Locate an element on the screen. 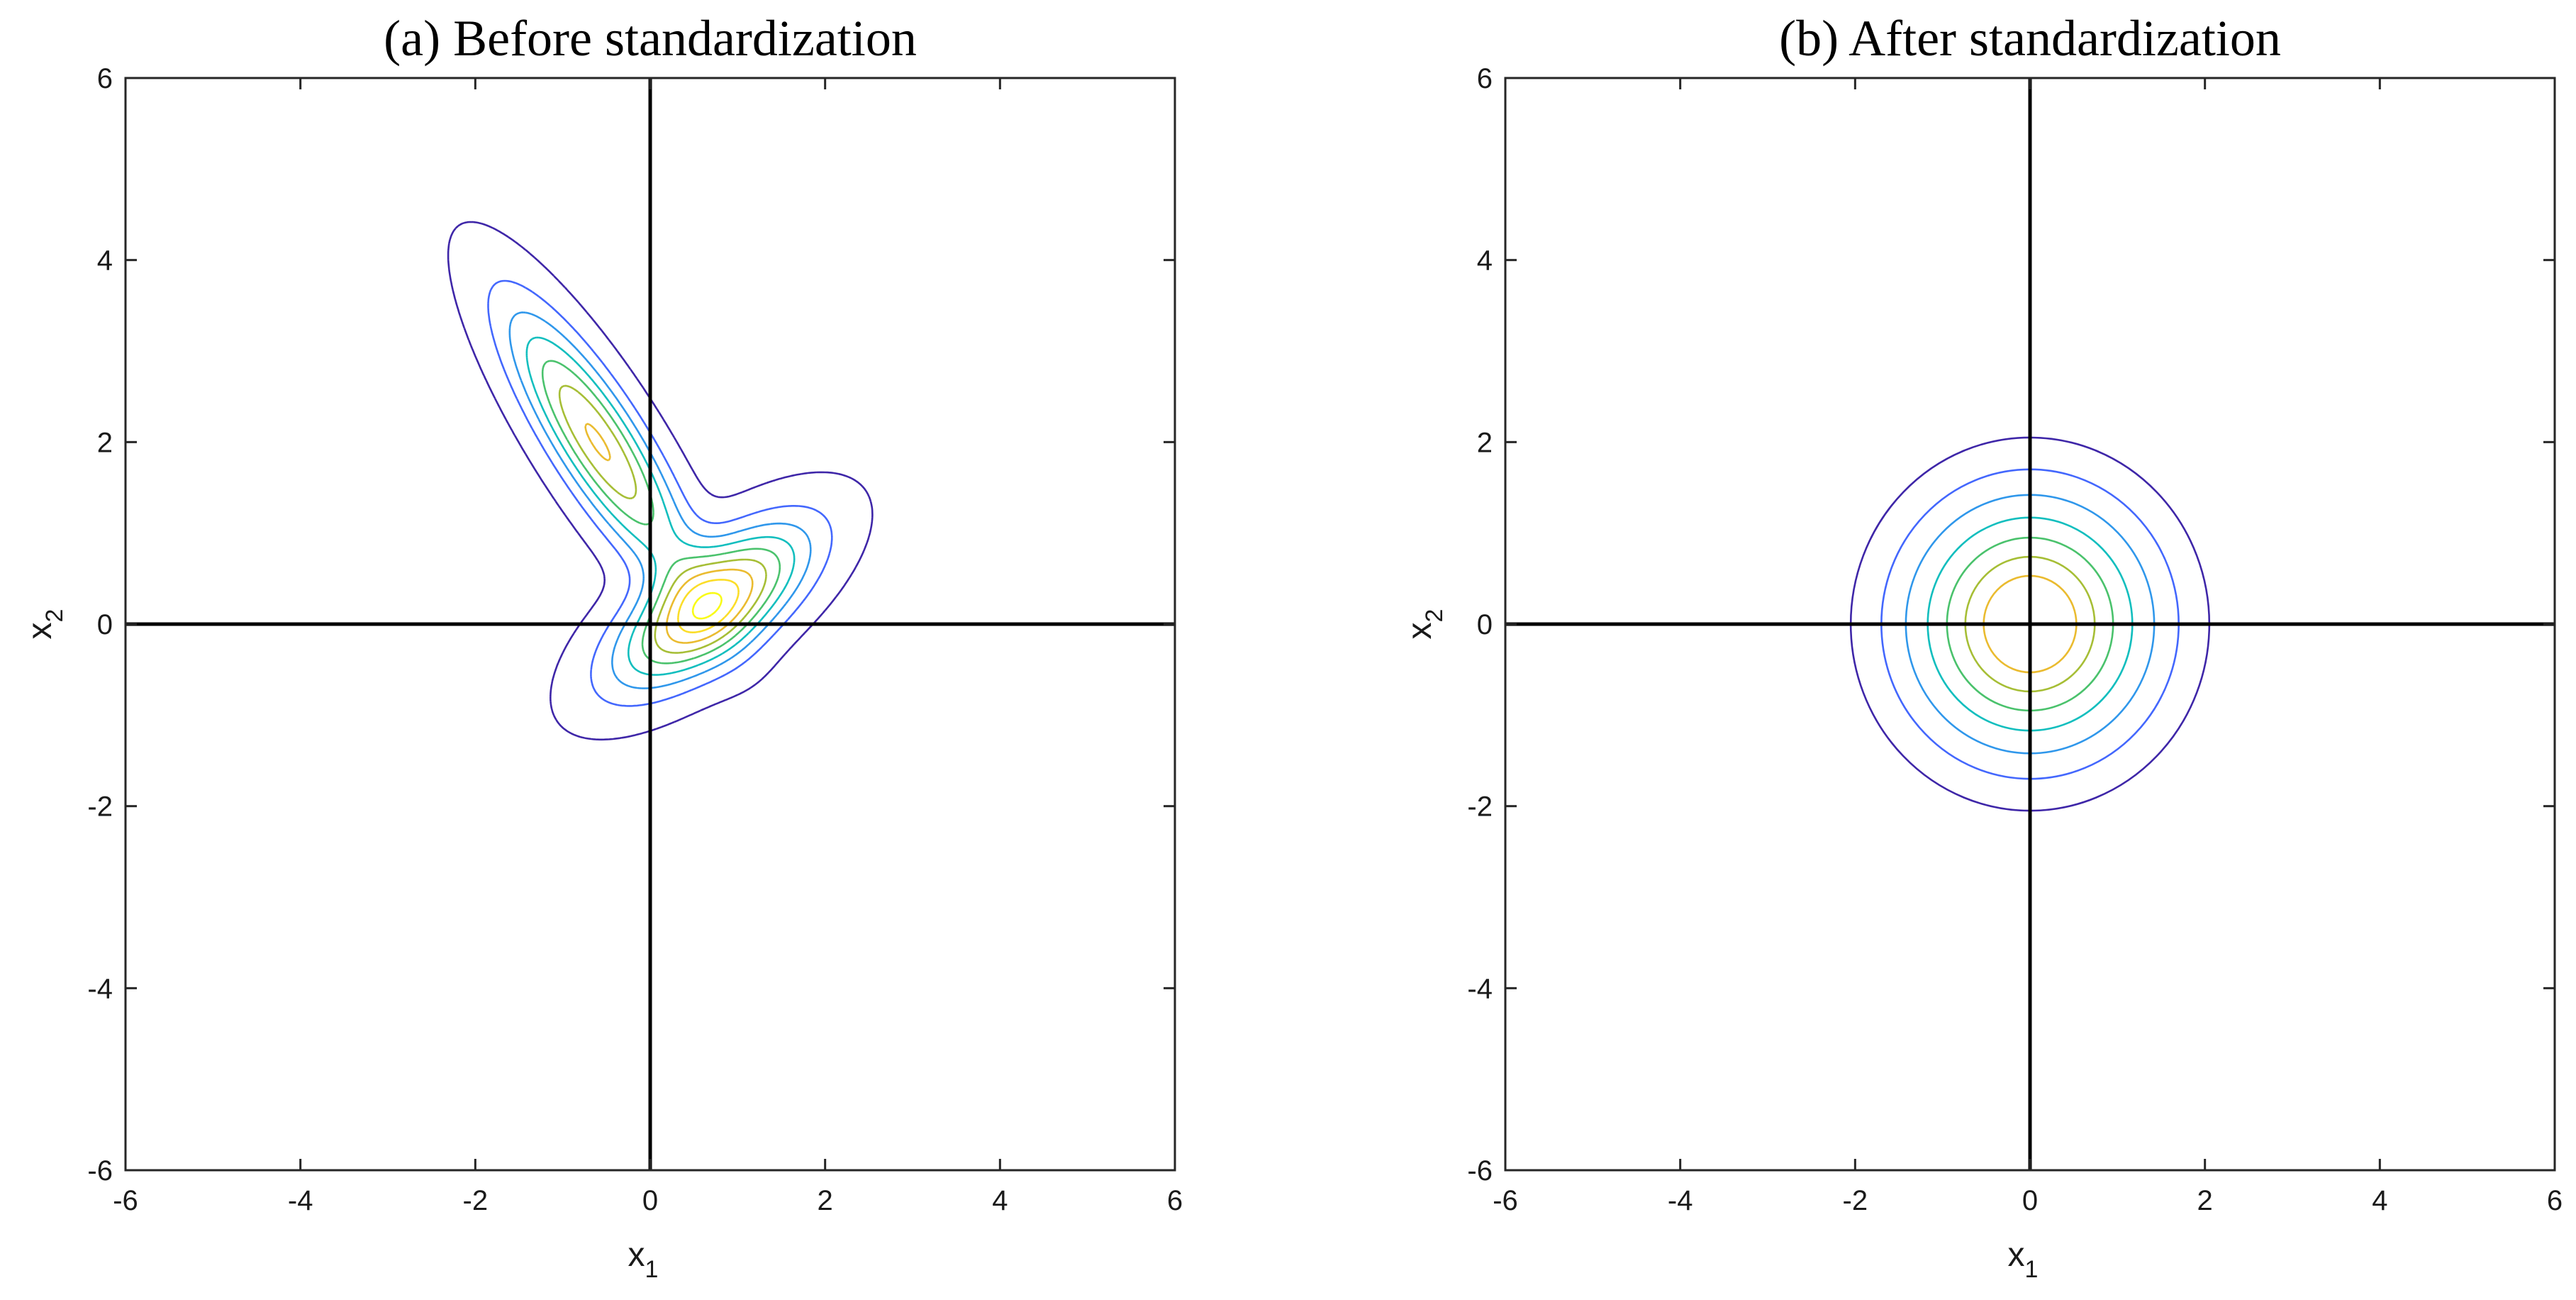 The image size is (2576, 1300). panel-title: (b) After standardization is located at coordinates (2030, 38).